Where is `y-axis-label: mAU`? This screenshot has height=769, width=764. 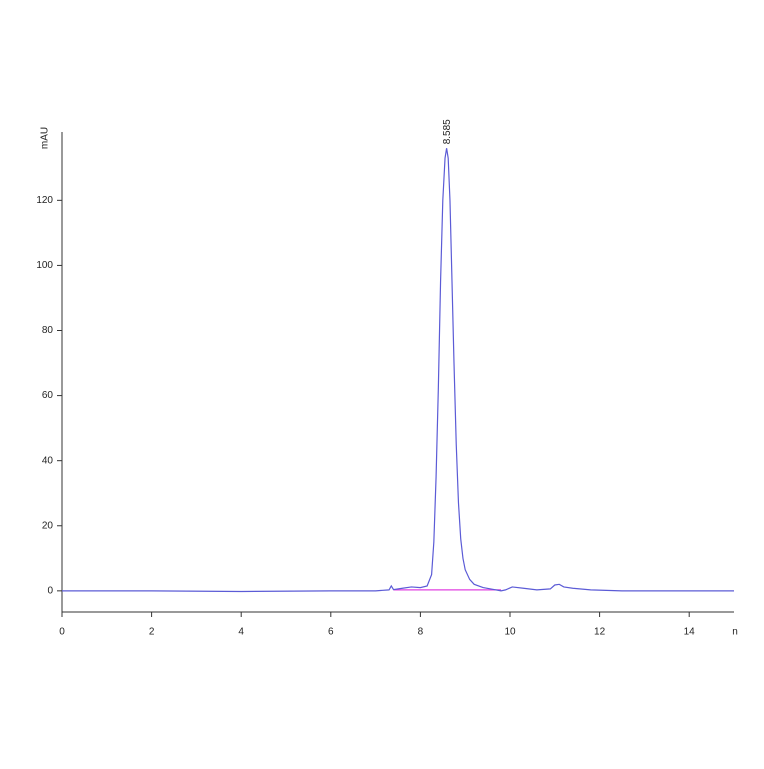
y-axis-label: mAU is located at coordinates (45, 138).